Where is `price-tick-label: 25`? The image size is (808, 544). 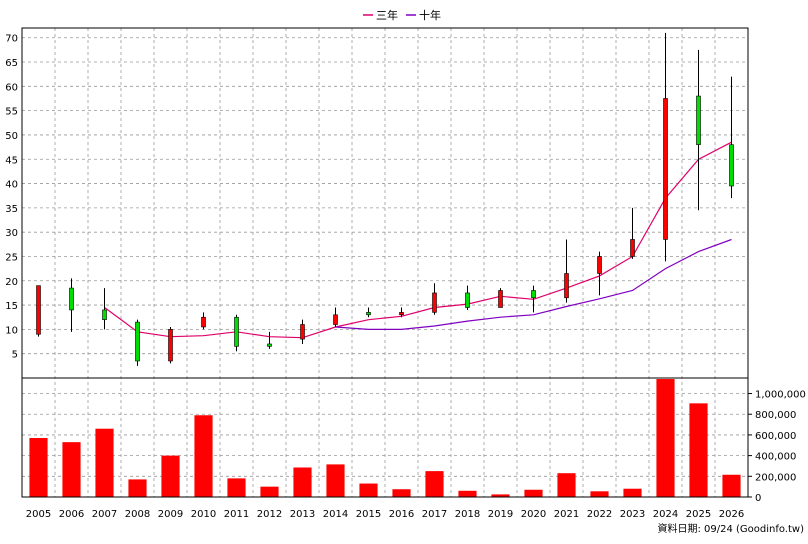
price-tick-label: 25 is located at coordinates (11, 257).